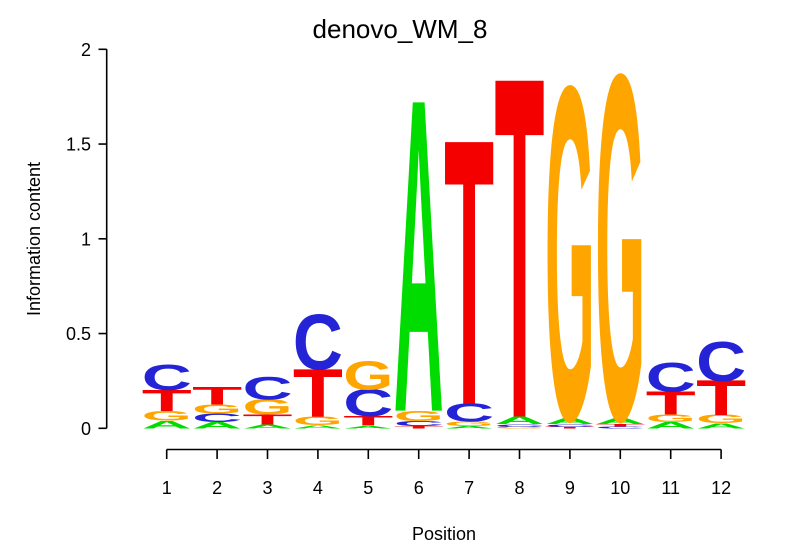  What do you see at coordinates (469, 488) in the screenshot?
I see `x-tick-label: 7` at bounding box center [469, 488].